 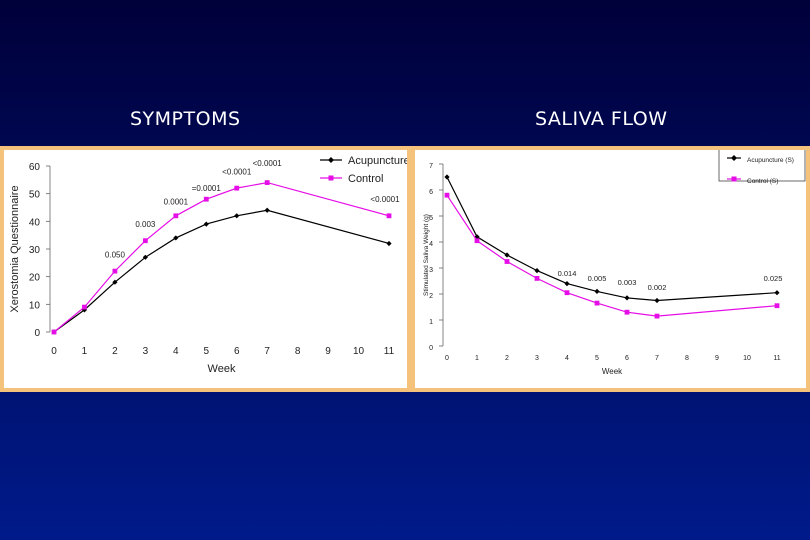 I want to click on saliva-legend-box, so click(x=762, y=166).